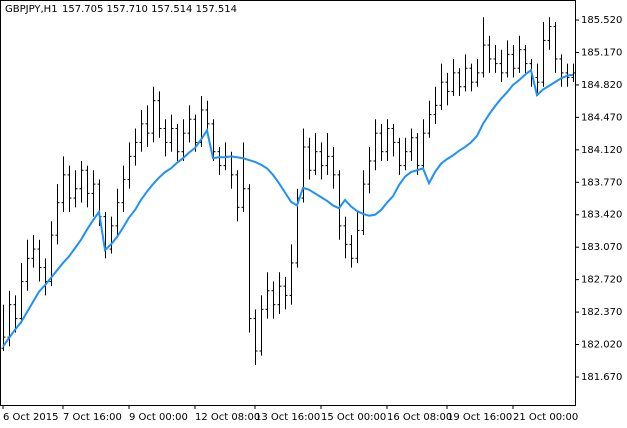  I want to click on y-tick-label: 185.170, so click(601, 52).